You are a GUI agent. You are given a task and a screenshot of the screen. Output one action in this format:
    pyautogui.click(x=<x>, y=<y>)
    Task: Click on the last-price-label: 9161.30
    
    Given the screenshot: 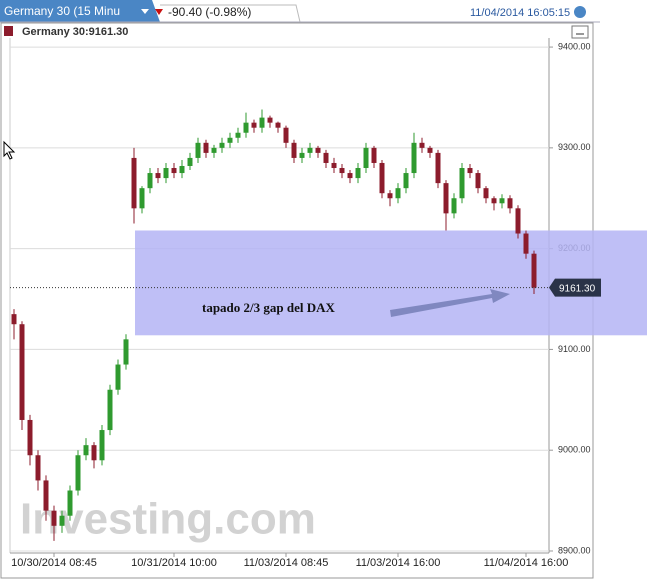 What is the action you would take?
    pyautogui.click(x=577, y=288)
    